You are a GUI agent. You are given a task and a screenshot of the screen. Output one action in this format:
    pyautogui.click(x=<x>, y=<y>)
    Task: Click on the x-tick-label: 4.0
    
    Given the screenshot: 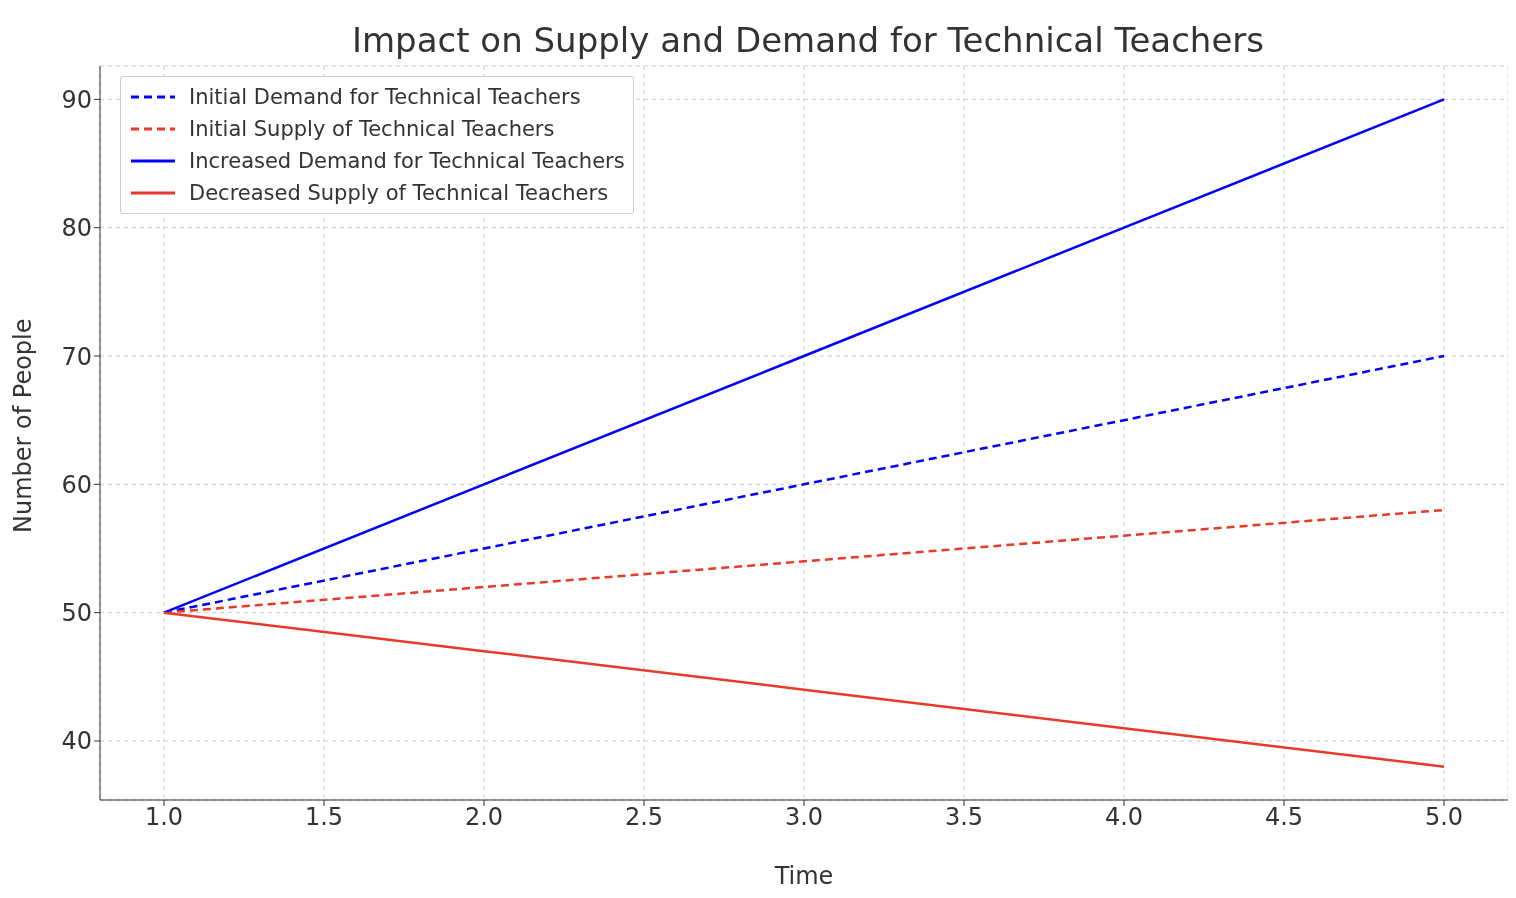 What is the action you would take?
    pyautogui.click(x=1124, y=817)
    